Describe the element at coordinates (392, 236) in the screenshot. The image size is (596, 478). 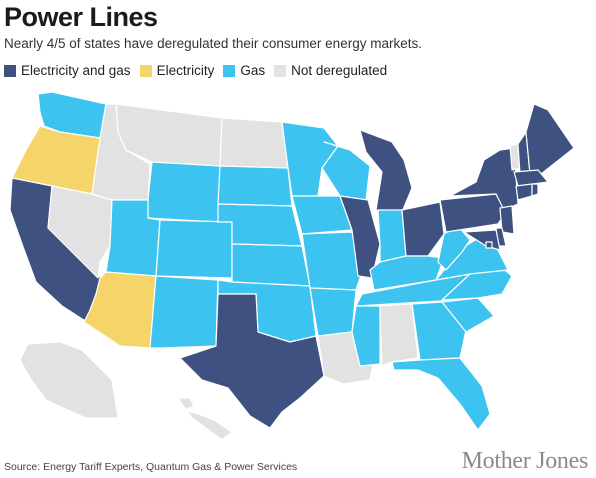
I see `state-in` at that location.